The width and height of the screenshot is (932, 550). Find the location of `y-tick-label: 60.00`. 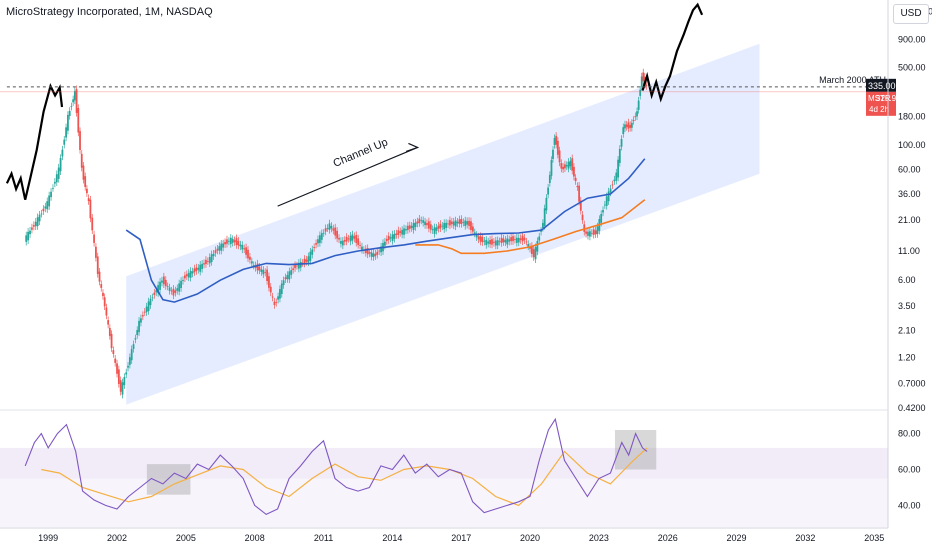

y-tick-label: 60.00 is located at coordinates (909, 169).